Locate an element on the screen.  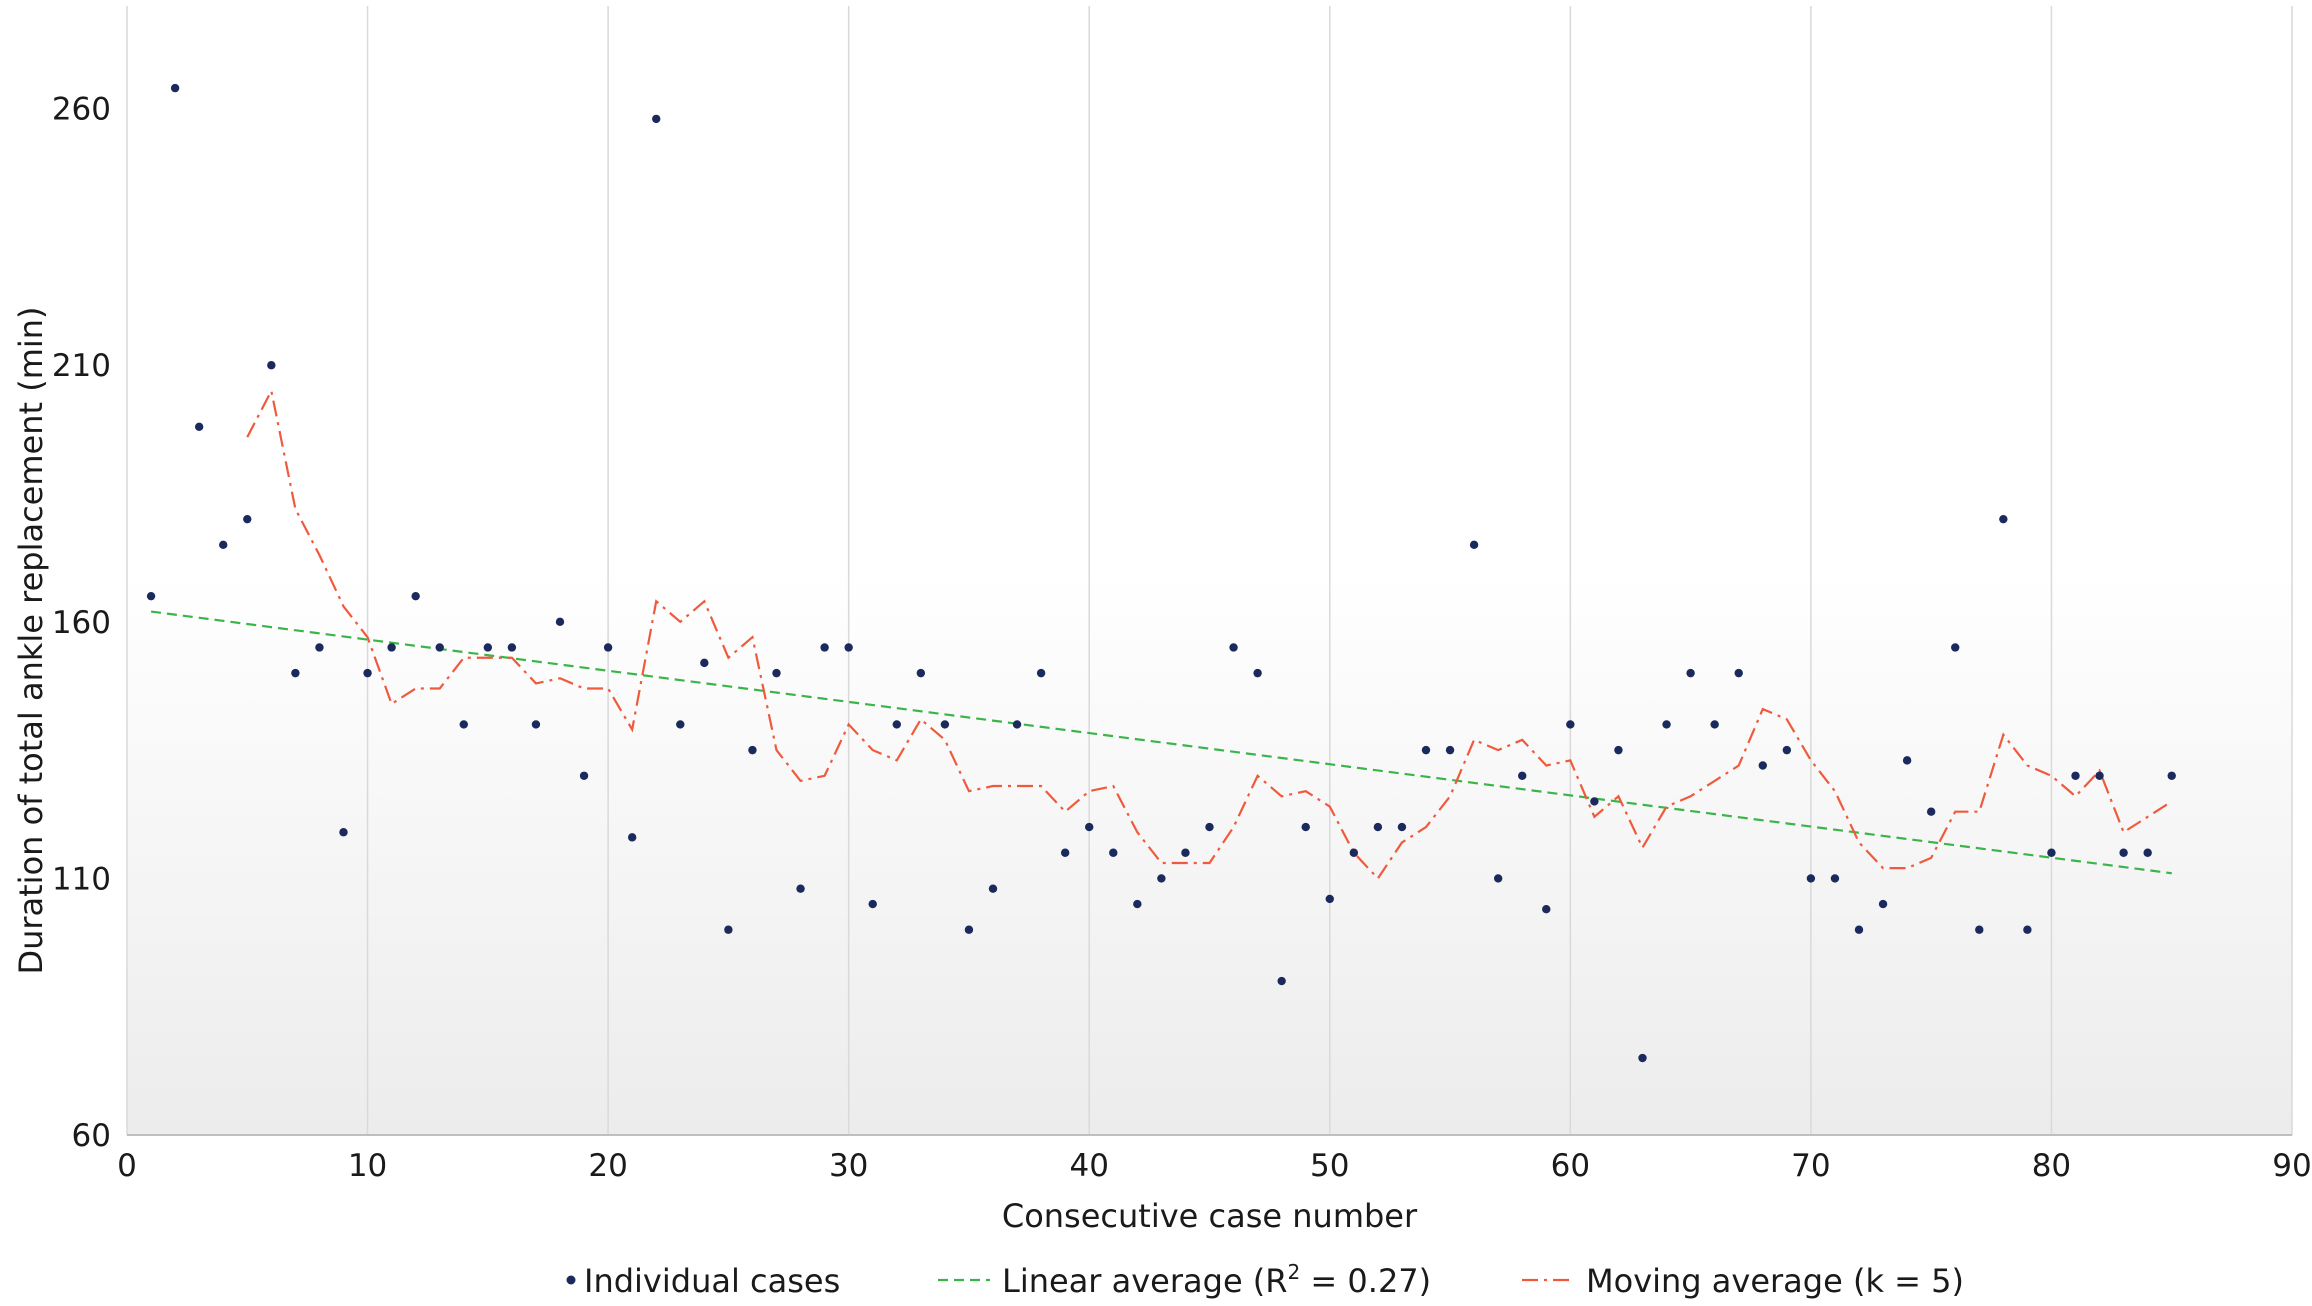
legend-item-linear: Linear average (R2 = 0.27) is located at coordinates (1184, 1280).